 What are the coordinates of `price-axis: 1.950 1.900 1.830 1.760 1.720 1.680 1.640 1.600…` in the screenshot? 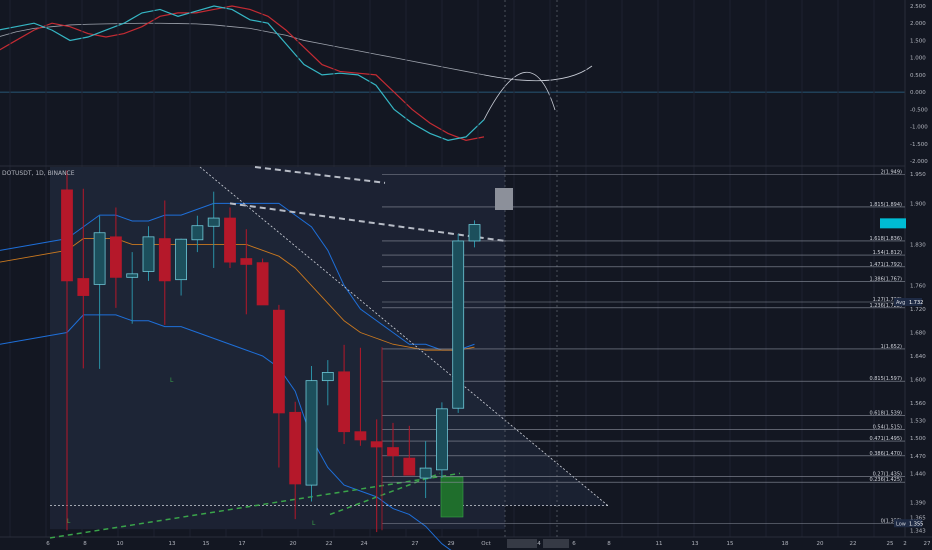 It's located at (903, 353).